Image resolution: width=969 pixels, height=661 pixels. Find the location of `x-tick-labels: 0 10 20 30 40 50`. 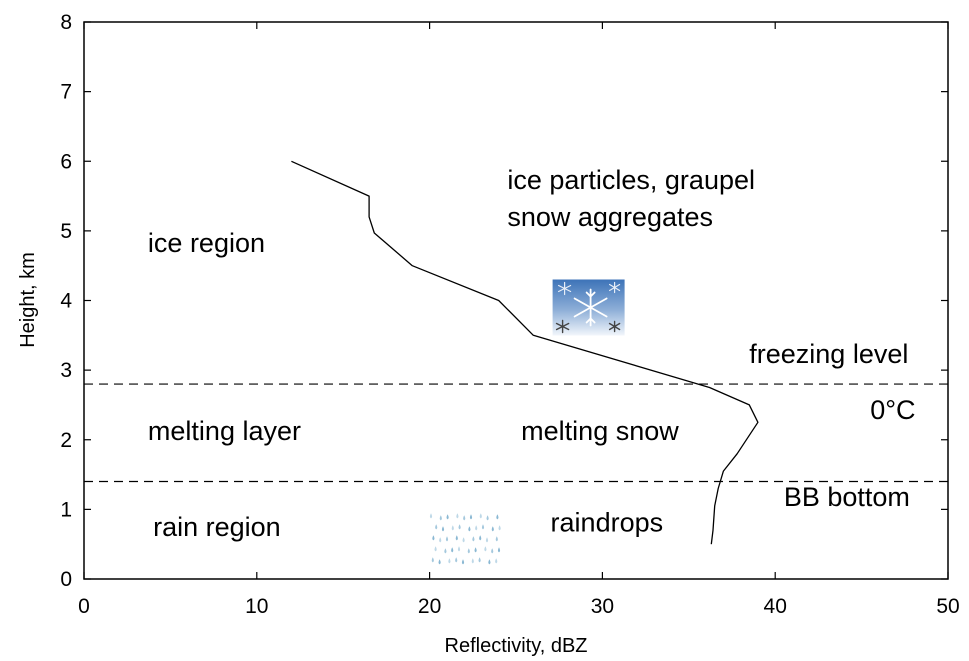

x-tick-labels: 0 10 20 30 40 50 is located at coordinates (519, 606).